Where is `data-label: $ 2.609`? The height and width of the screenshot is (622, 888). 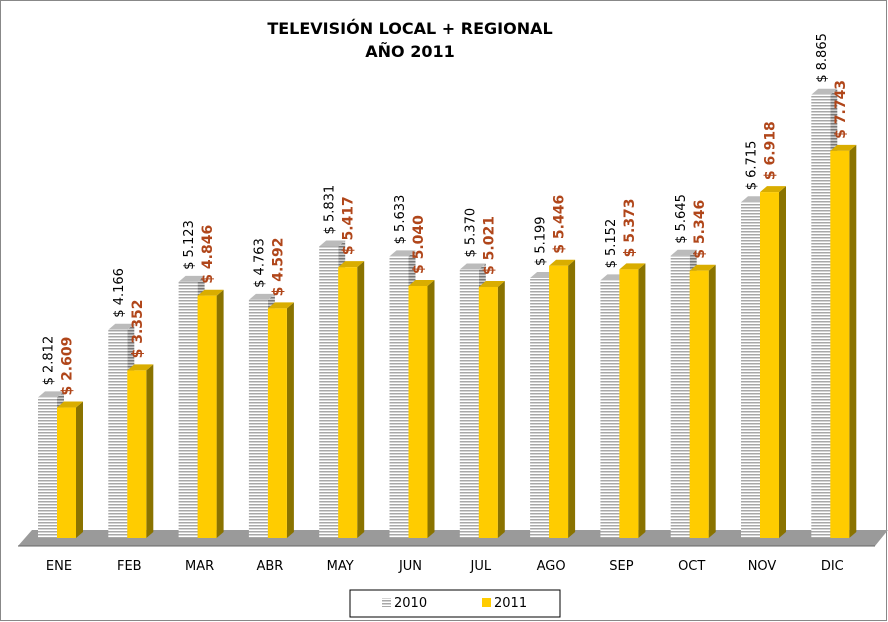
data-label: $ 2.609 is located at coordinates (68, 366).